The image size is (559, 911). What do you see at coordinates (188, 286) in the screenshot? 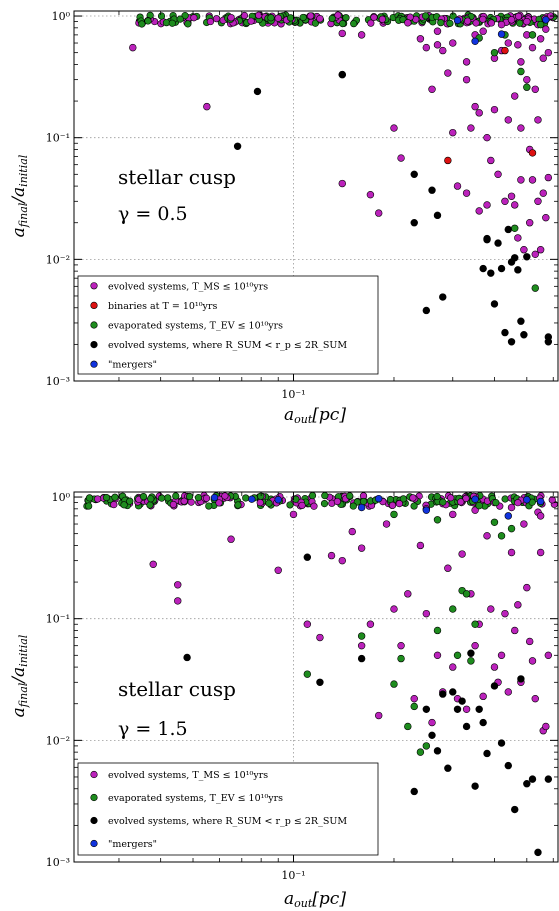
I see `legend-entry: evolved systems, T_MS ≤ 10¹⁰yrs` at bounding box center [188, 286].